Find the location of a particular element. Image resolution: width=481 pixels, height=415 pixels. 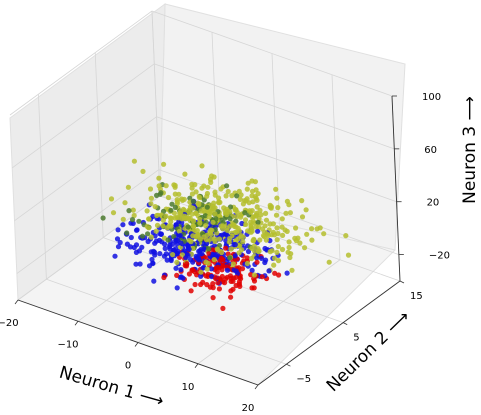

y-tick-label: 5 is located at coordinates (356, 338).